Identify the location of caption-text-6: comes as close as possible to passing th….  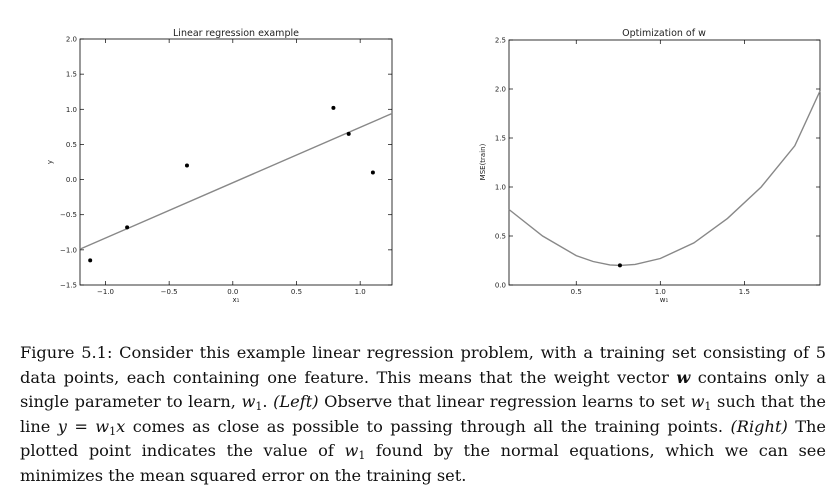
(428, 426).